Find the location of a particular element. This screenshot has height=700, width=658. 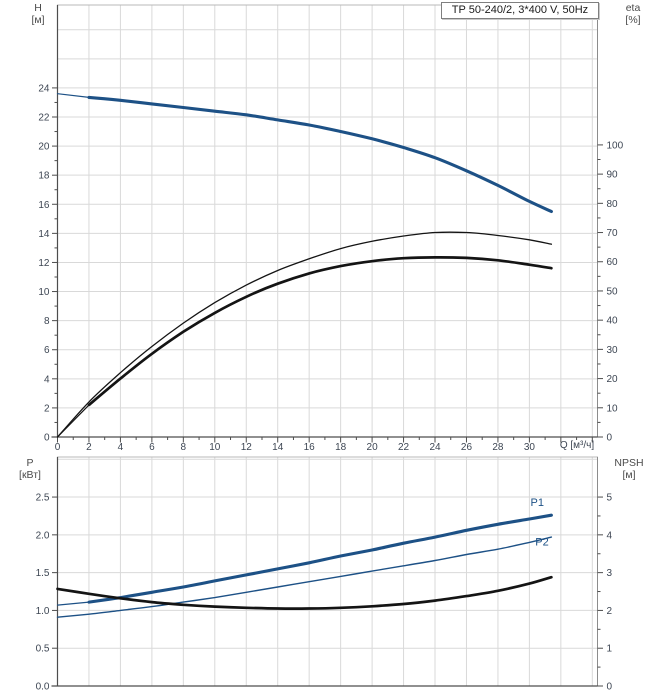

x-tick-label: 16 is located at coordinates (310, 447).